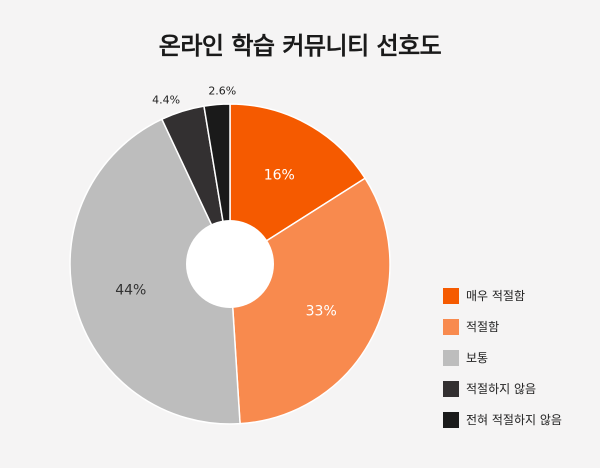 Image resolution: width=600 pixels, height=468 pixels. Describe the element at coordinates (279, 175) in the screenshot. I see `data-label-very-appropriate: 16%` at that location.